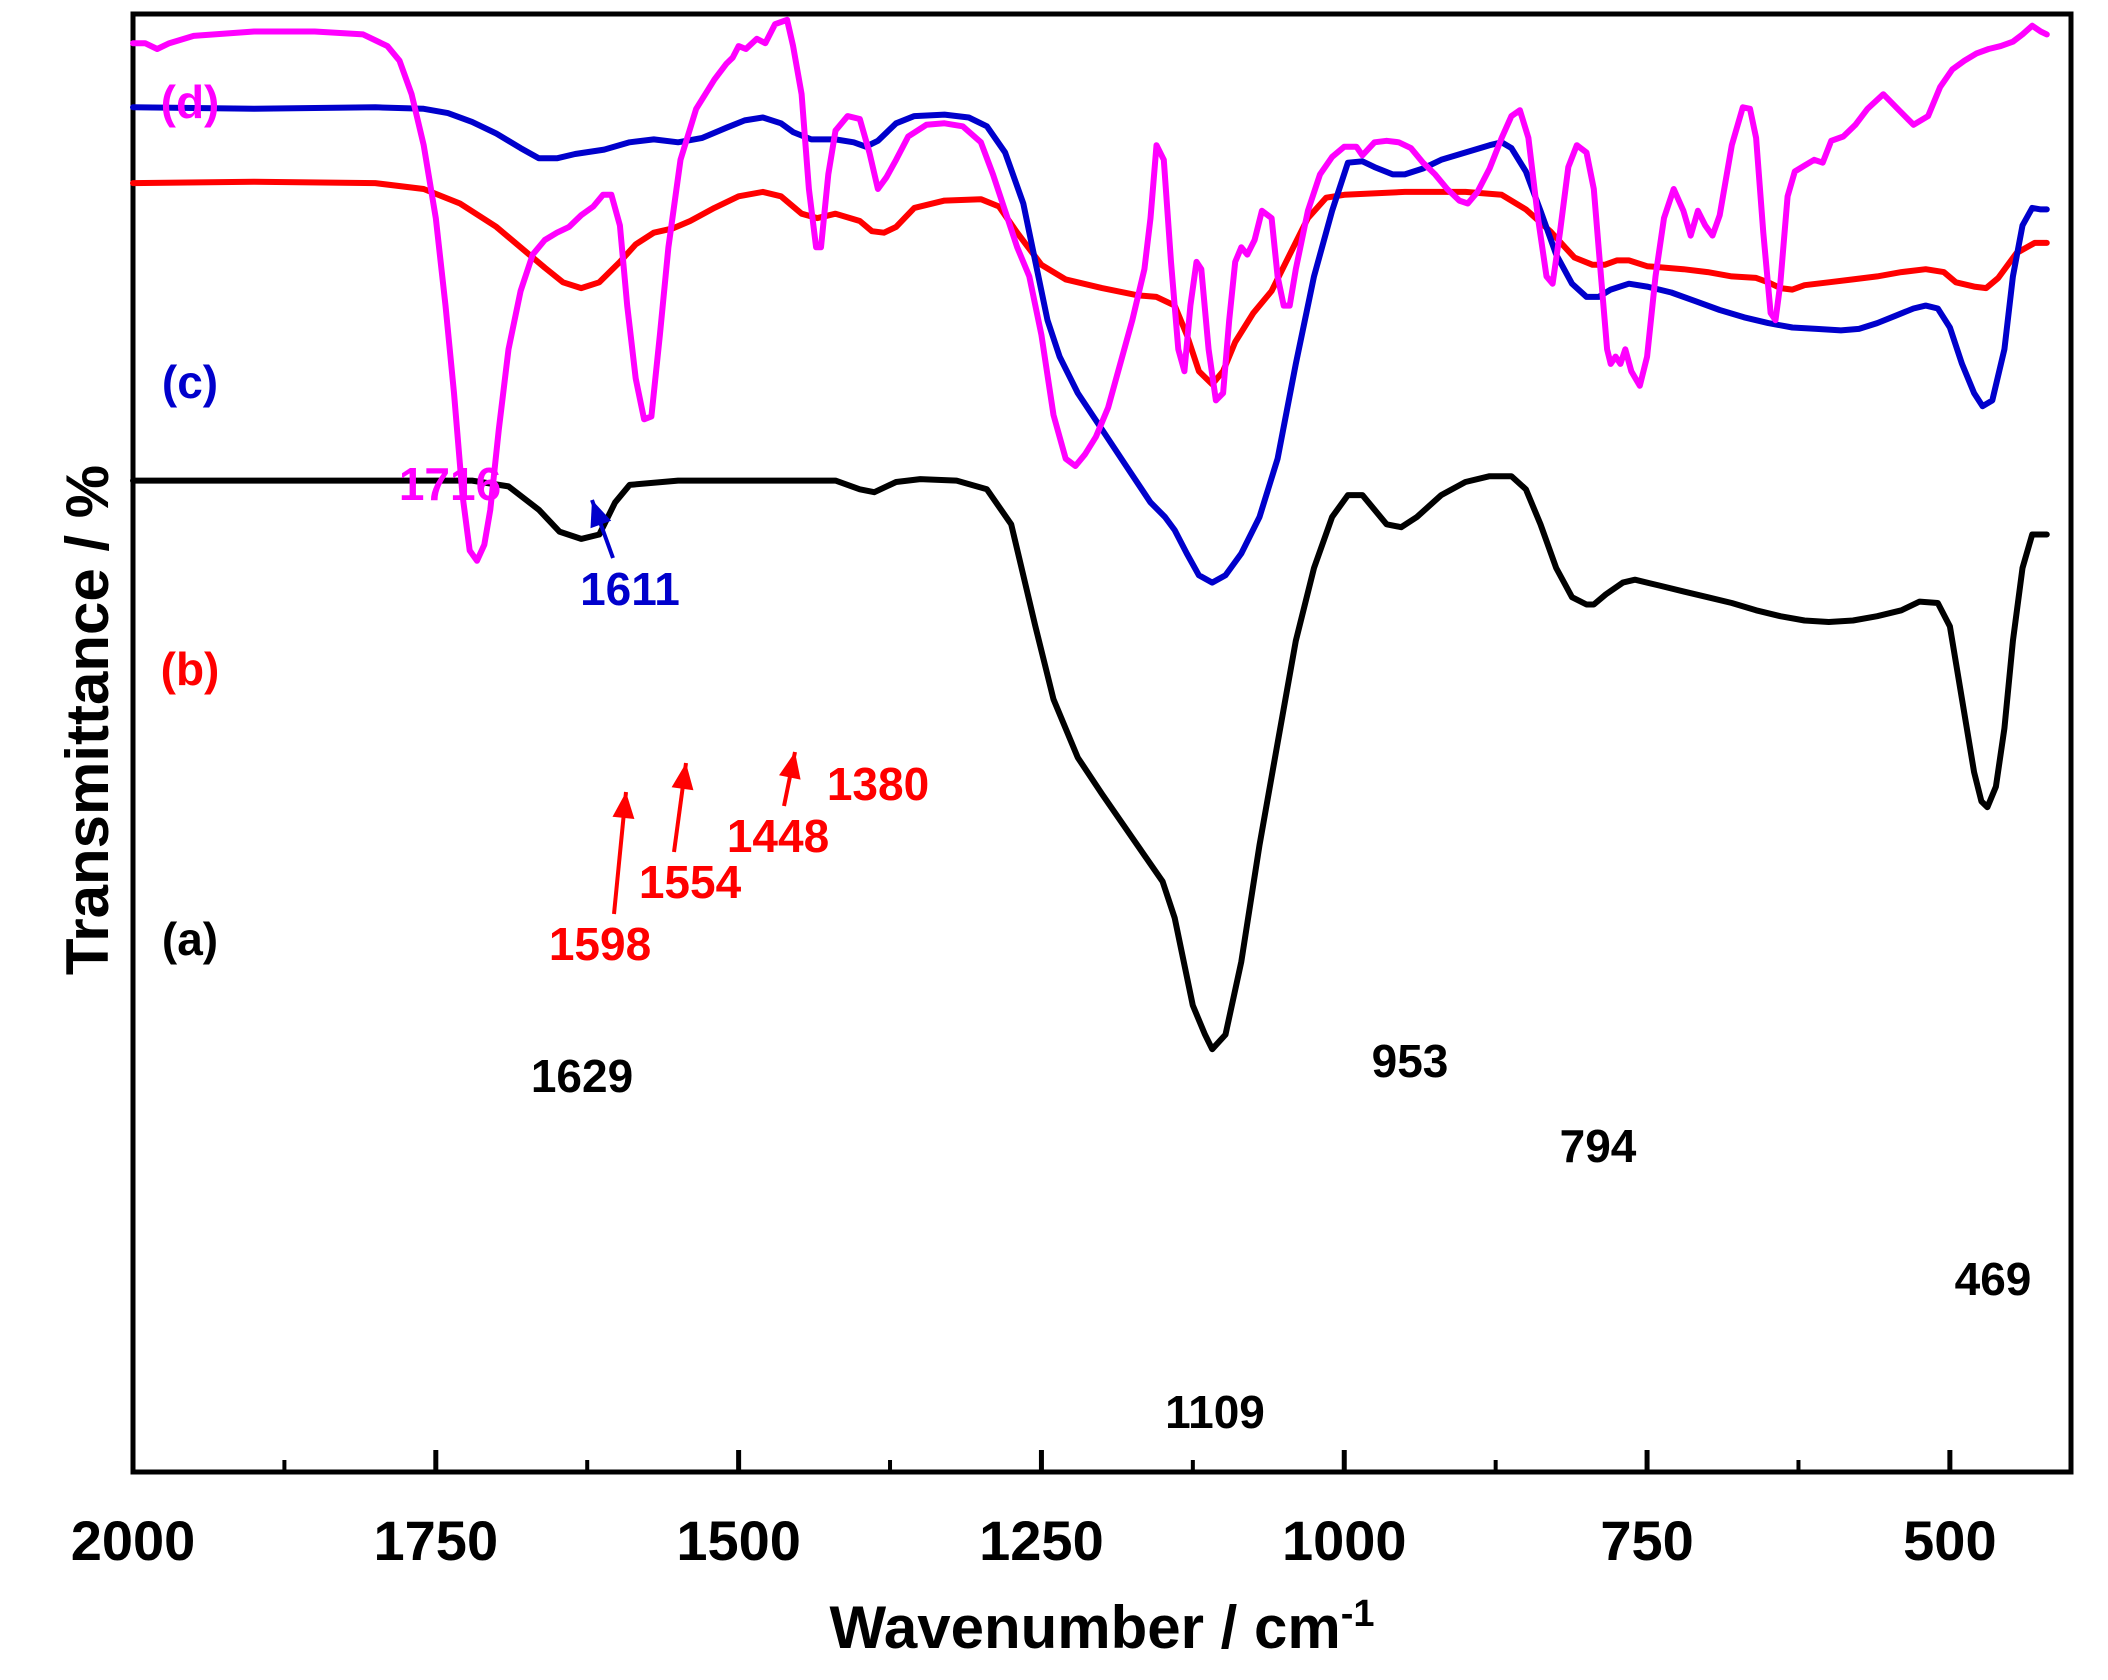 This screenshot has height=1680, width=2108. What do you see at coordinates (190, 382) in the screenshot?
I see `series-label: (c)` at bounding box center [190, 382].